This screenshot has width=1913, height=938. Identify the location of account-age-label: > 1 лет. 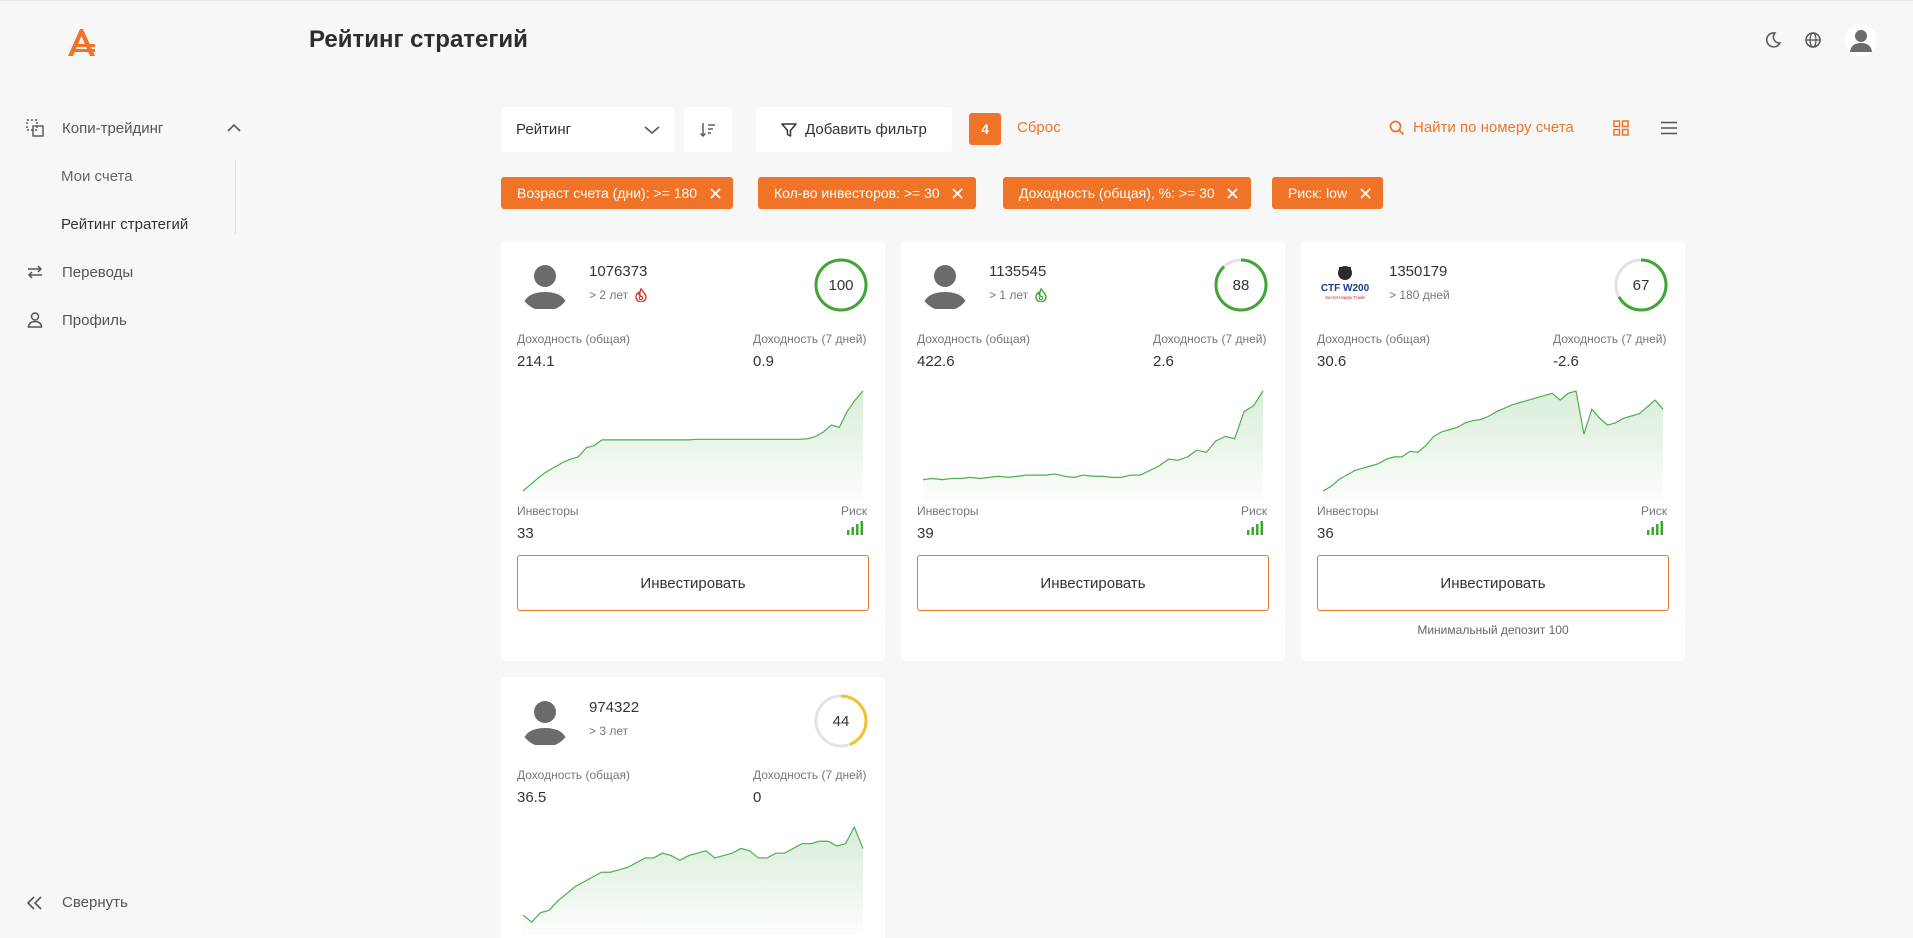
(1009, 295).